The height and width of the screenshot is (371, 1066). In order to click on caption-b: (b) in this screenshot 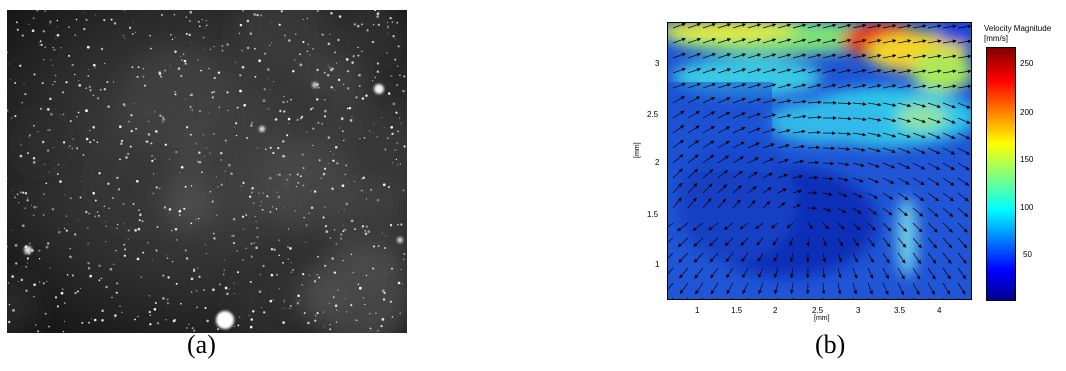, I will do `click(830, 344)`.